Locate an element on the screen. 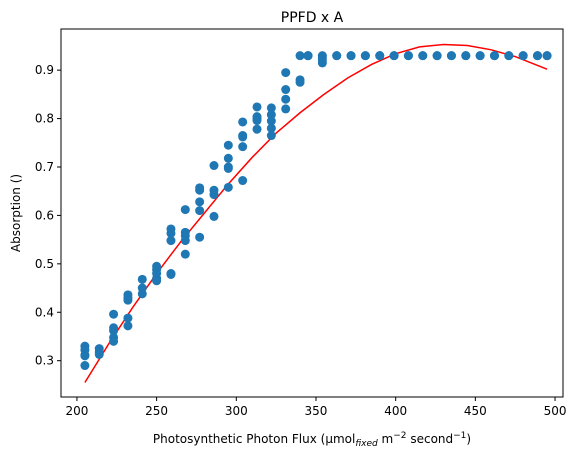 This screenshot has height=460, width=567. x-tick-label: 500 is located at coordinates (555, 411).